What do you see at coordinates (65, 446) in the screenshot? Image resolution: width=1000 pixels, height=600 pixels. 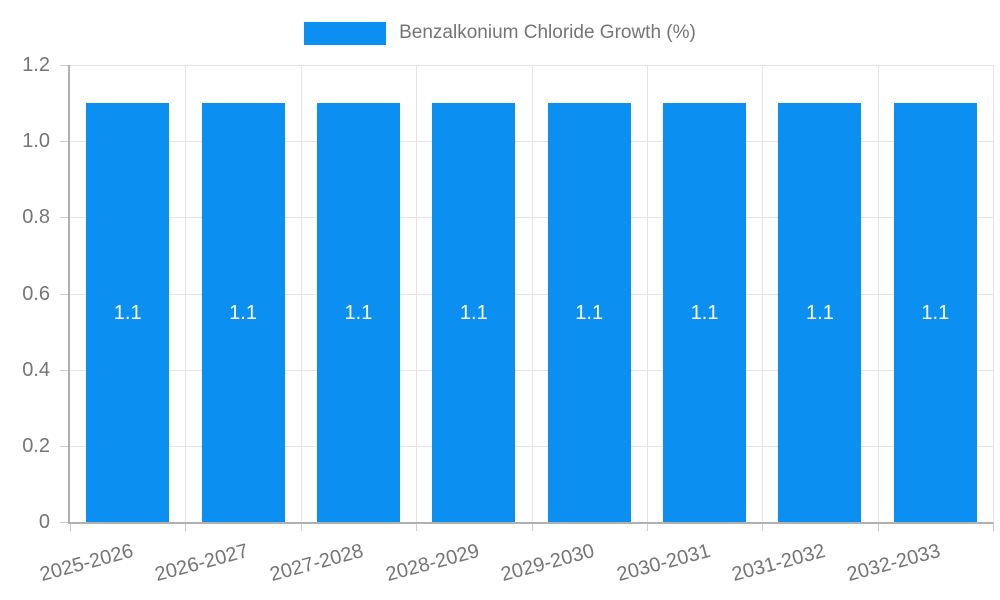 I see `ytick-mark-0.2` at bounding box center [65, 446].